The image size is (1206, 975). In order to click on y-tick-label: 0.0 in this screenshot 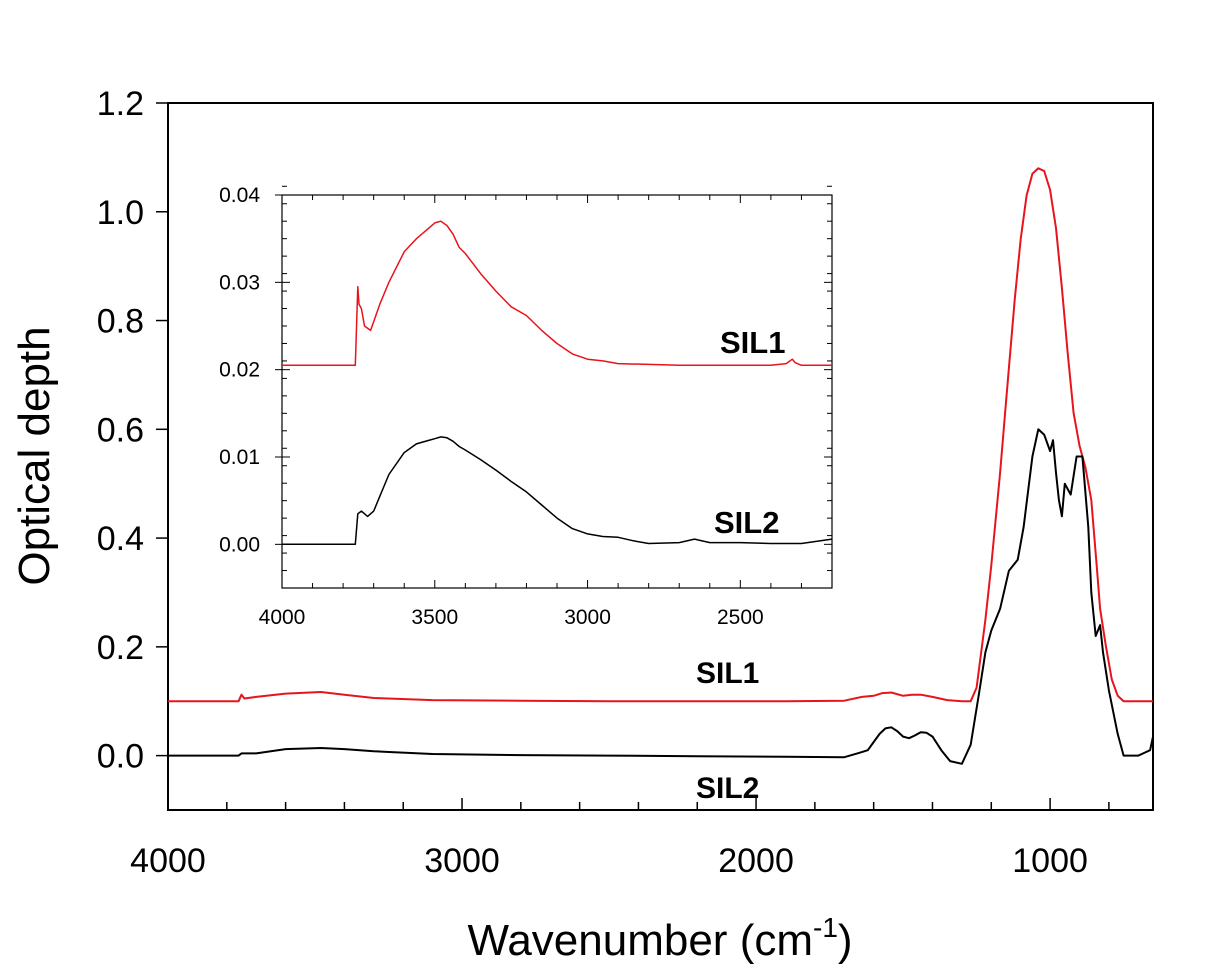, I will do `click(120, 757)`.